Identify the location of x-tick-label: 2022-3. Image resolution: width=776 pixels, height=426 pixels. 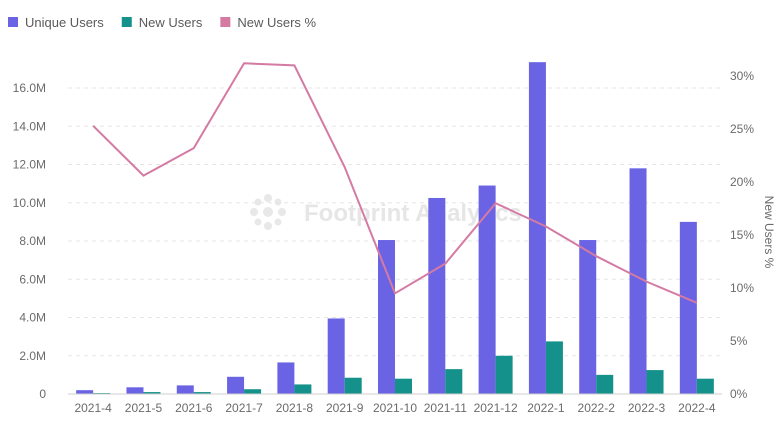
(647, 408).